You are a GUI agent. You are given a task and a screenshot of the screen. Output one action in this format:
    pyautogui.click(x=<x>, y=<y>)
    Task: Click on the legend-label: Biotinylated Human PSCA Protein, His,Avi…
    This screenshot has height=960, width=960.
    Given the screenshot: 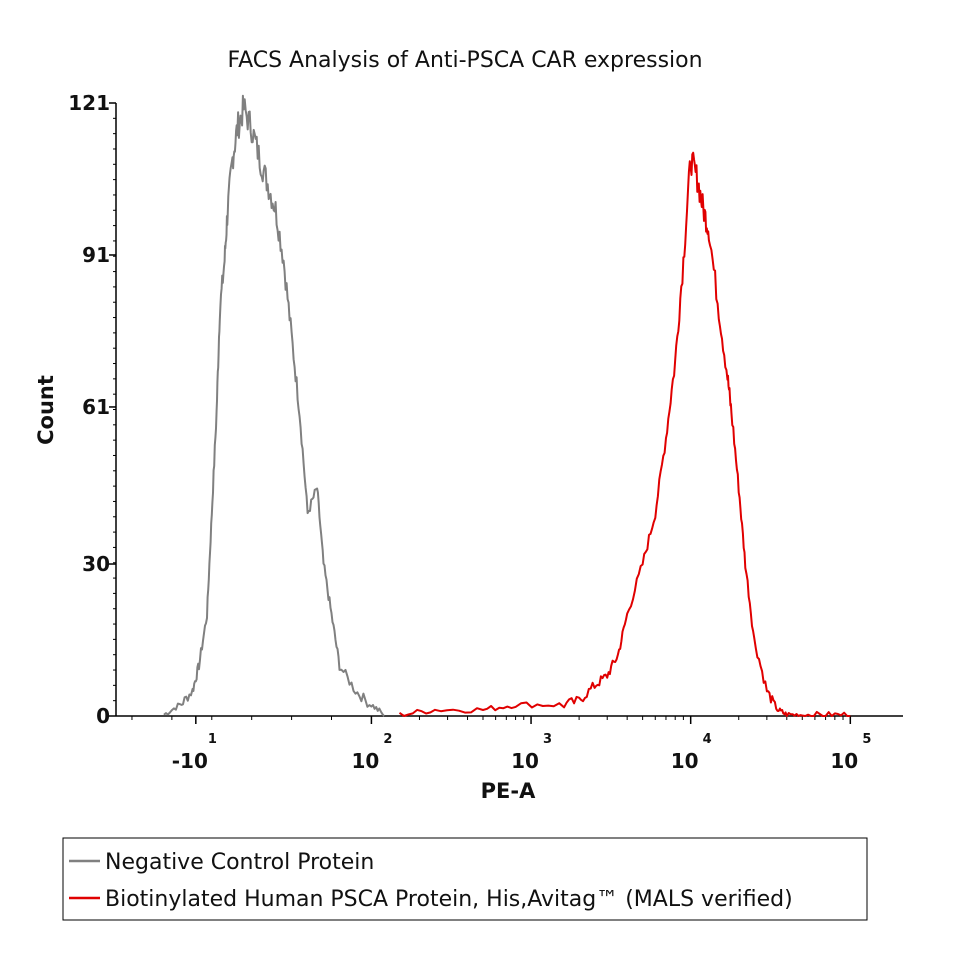 What is the action you would take?
    pyautogui.click(x=449, y=899)
    